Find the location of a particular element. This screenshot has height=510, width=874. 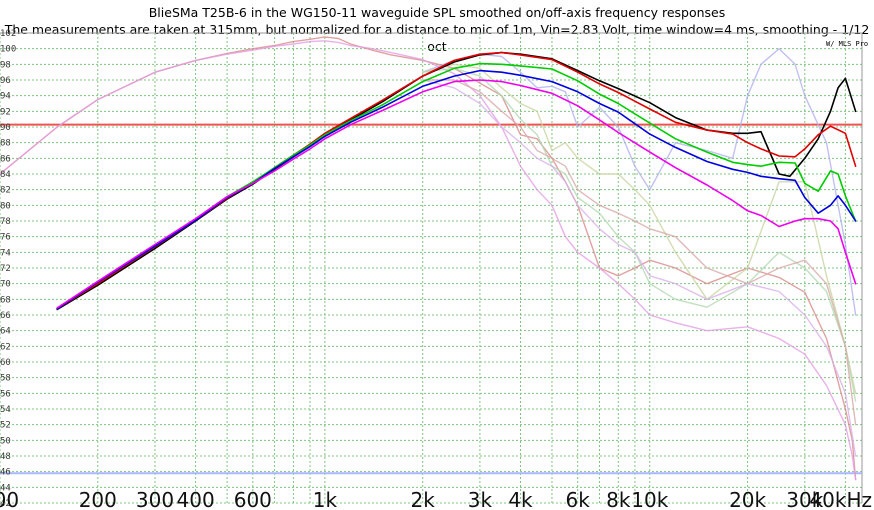

x-tick-label: 1k is located at coordinates (325, 499).